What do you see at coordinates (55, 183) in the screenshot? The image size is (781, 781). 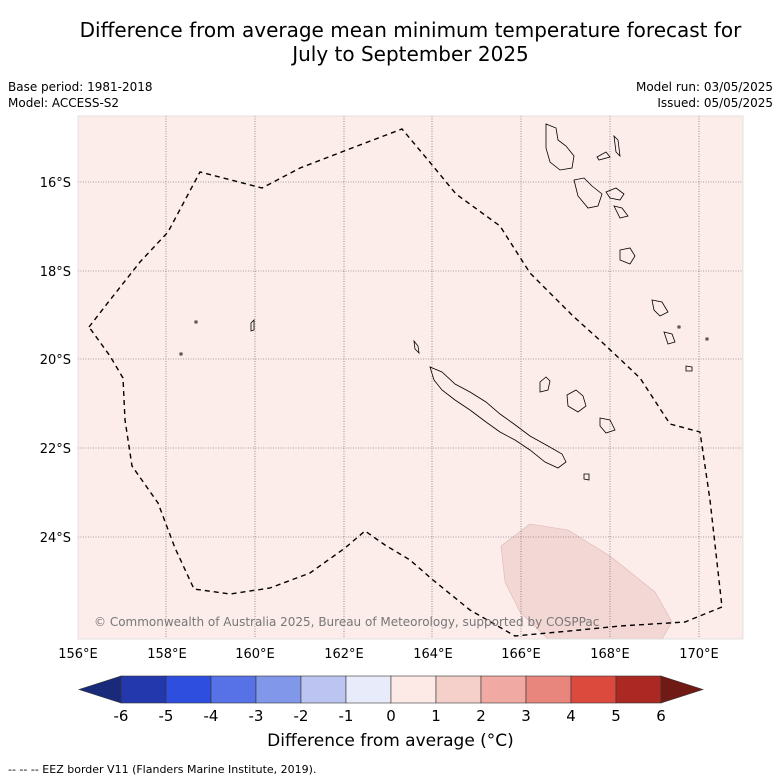 I see `lat-label-16s: 16°S` at bounding box center [55, 183].